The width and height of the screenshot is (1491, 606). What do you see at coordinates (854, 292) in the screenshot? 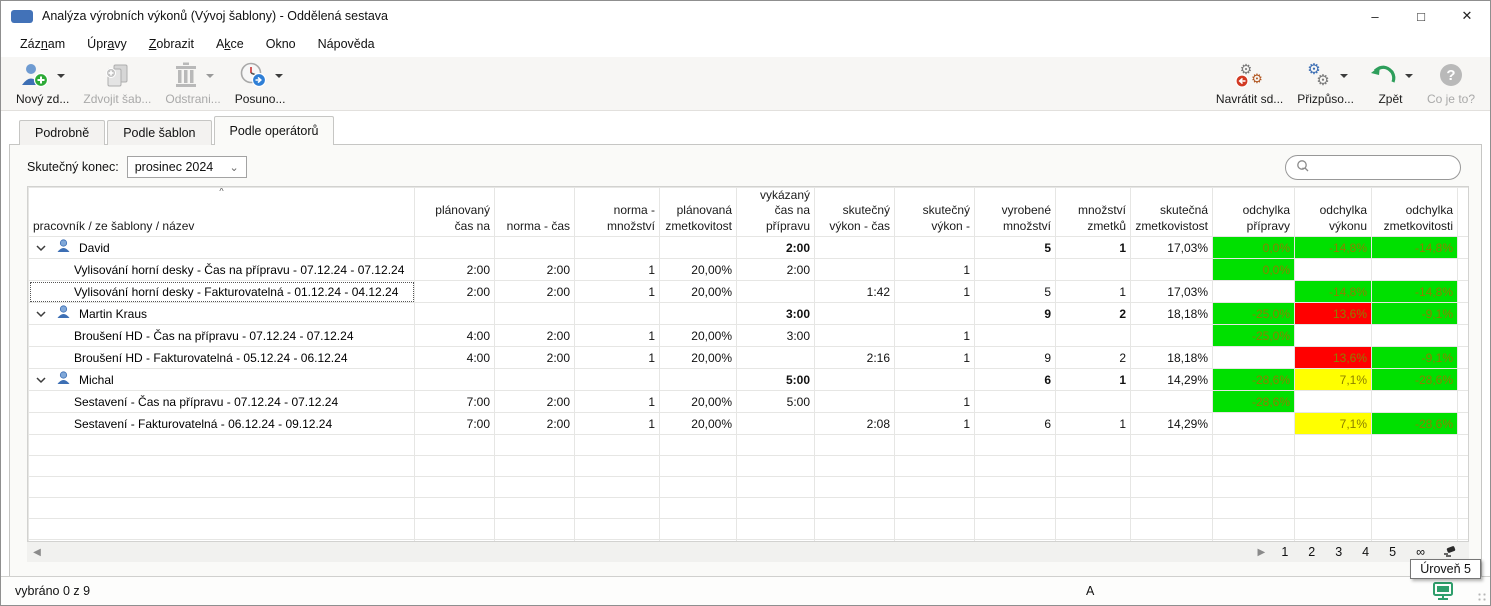
I see `cell-skut_cas: 1:42` at bounding box center [854, 292].